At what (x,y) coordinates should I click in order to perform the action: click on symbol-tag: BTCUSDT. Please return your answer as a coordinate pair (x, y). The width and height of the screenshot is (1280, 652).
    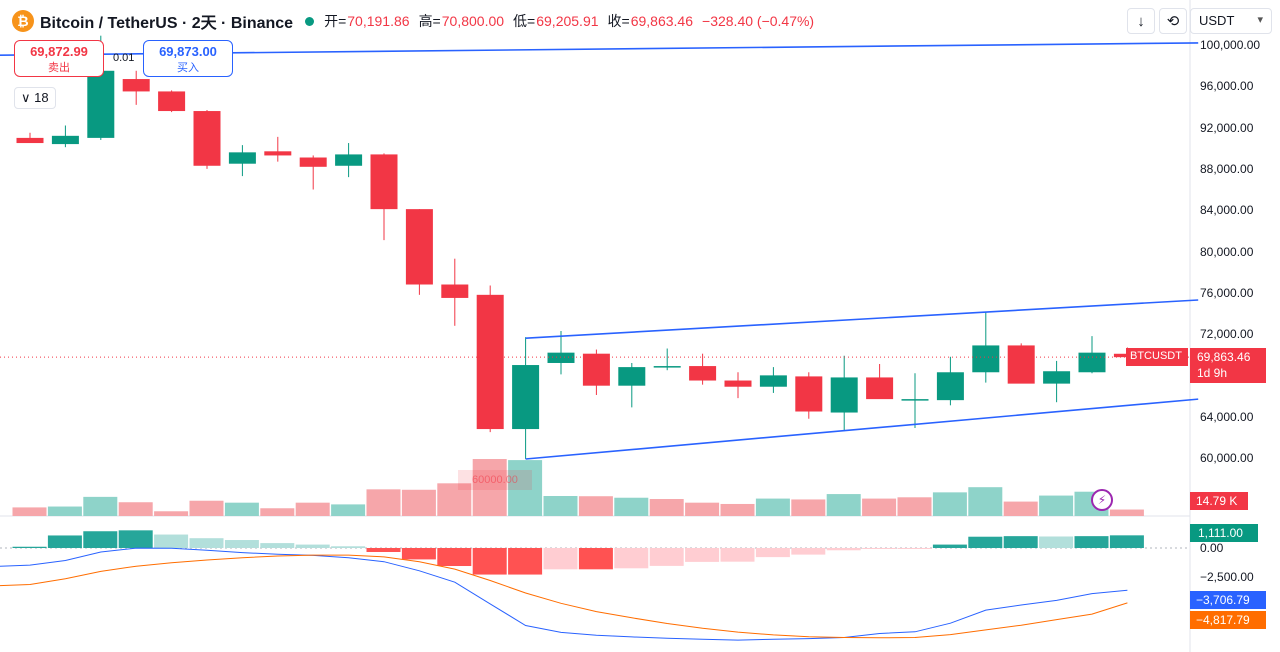
    Looking at the image, I should click on (1157, 357).